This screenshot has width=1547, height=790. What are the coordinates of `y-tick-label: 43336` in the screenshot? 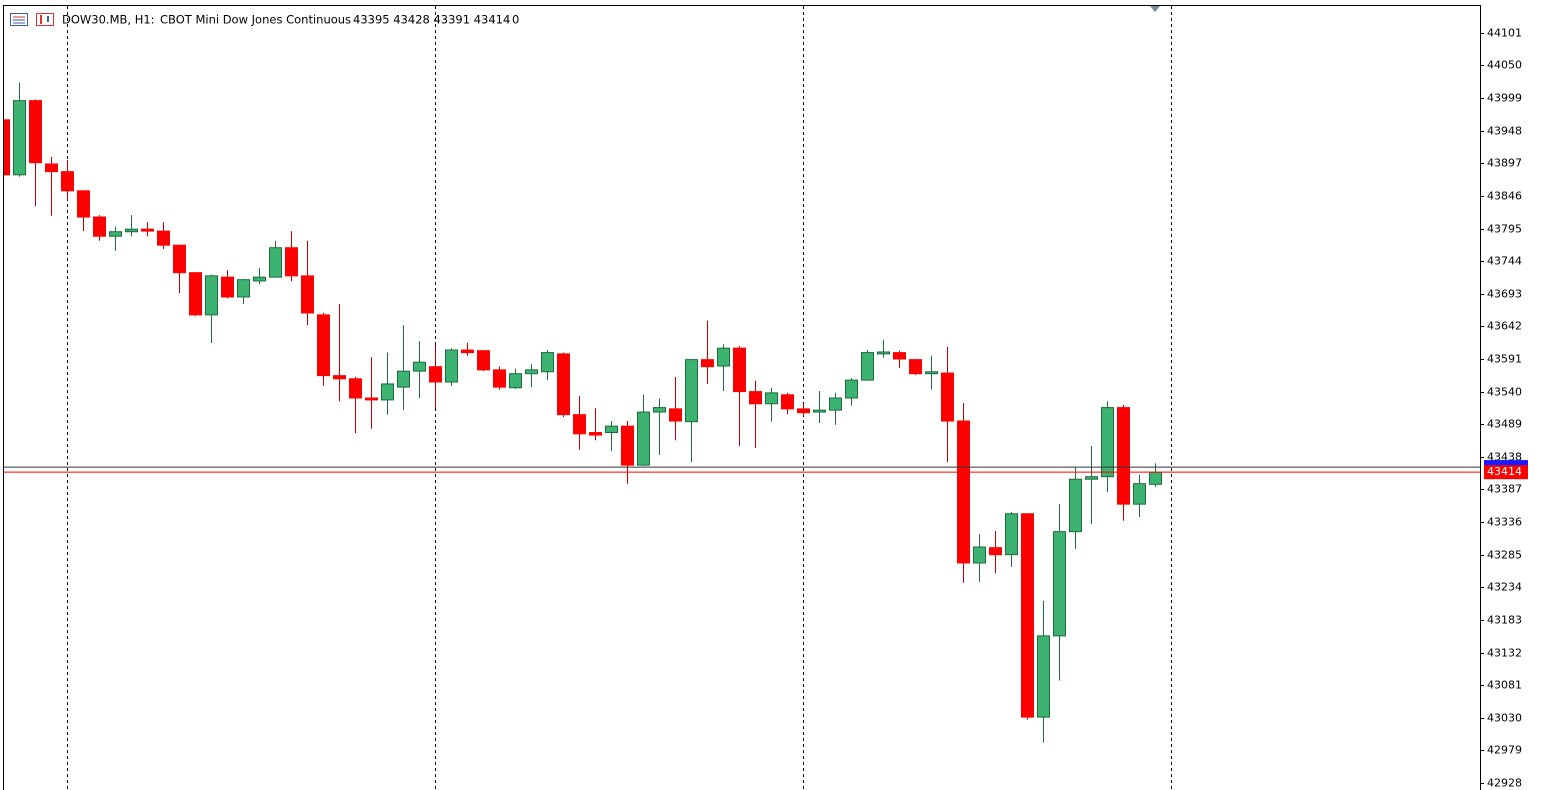 It's located at (1504, 522).